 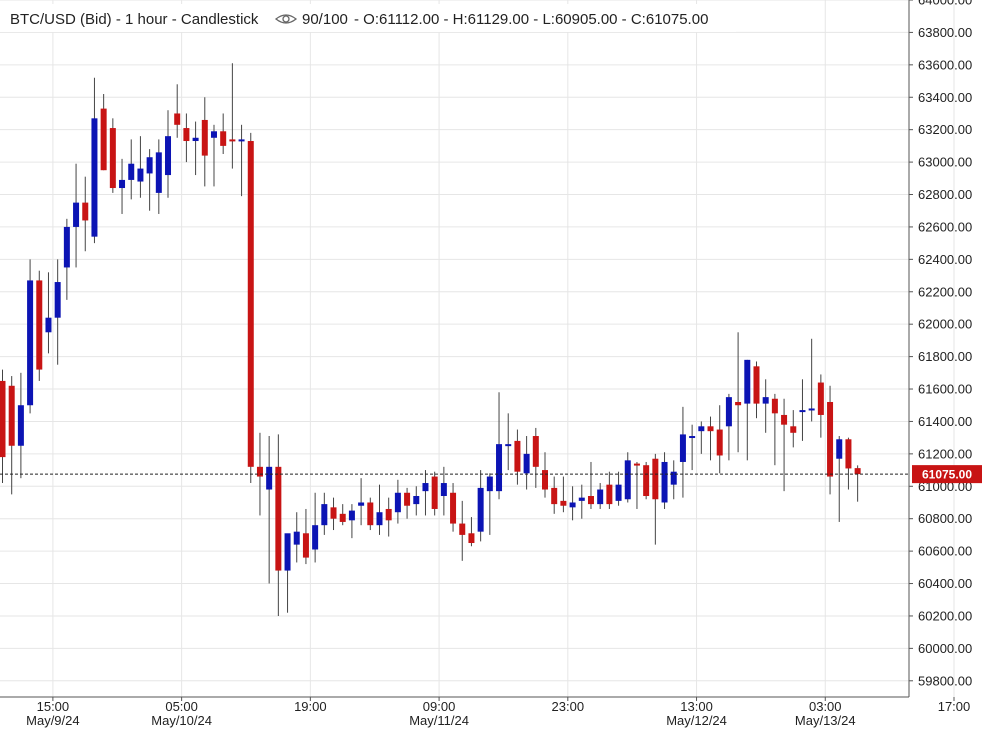 I want to click on y-tick-label: 63800.00, so click(x=945, y=32).